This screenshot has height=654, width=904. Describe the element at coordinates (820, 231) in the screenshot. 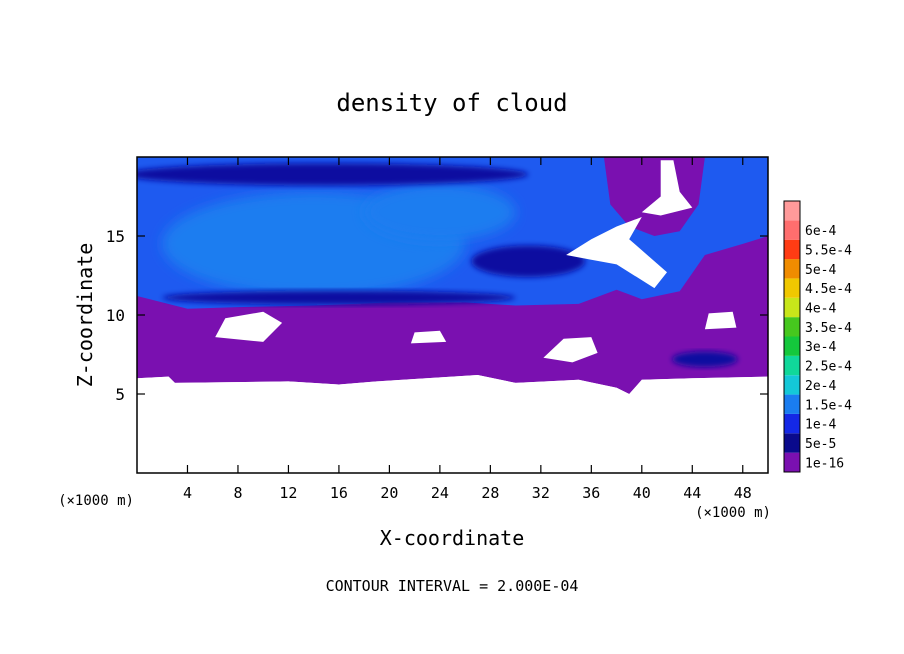

I see `colorbar-label: 6e-4` at that location.